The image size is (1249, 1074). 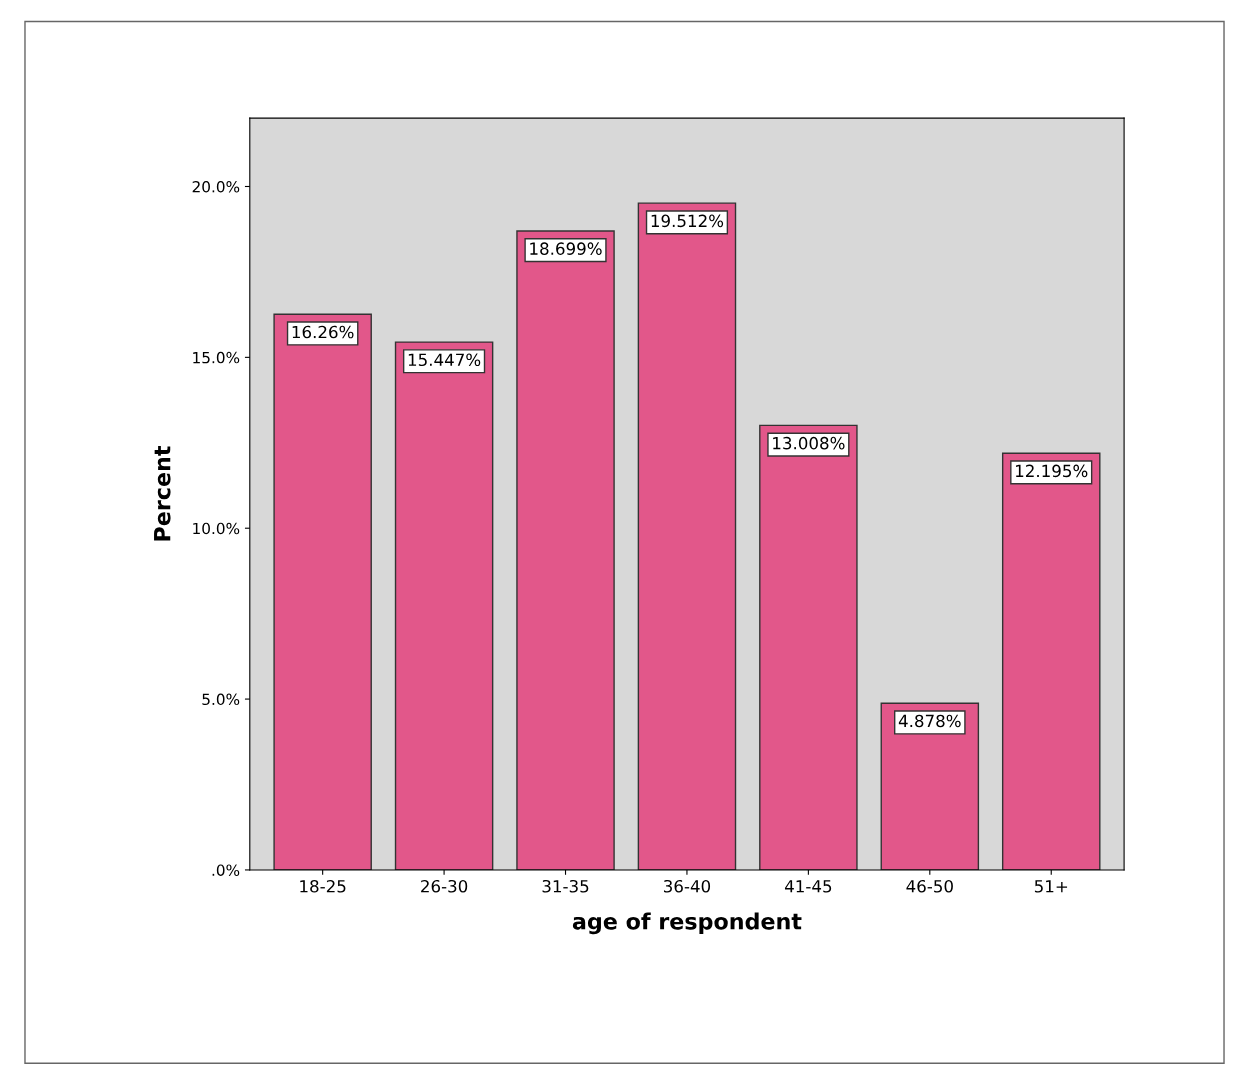 What do you see at coordinates (929, 721) in the screenshot?
I see `data-label: 4.878%` at bounding box center [929, 721].